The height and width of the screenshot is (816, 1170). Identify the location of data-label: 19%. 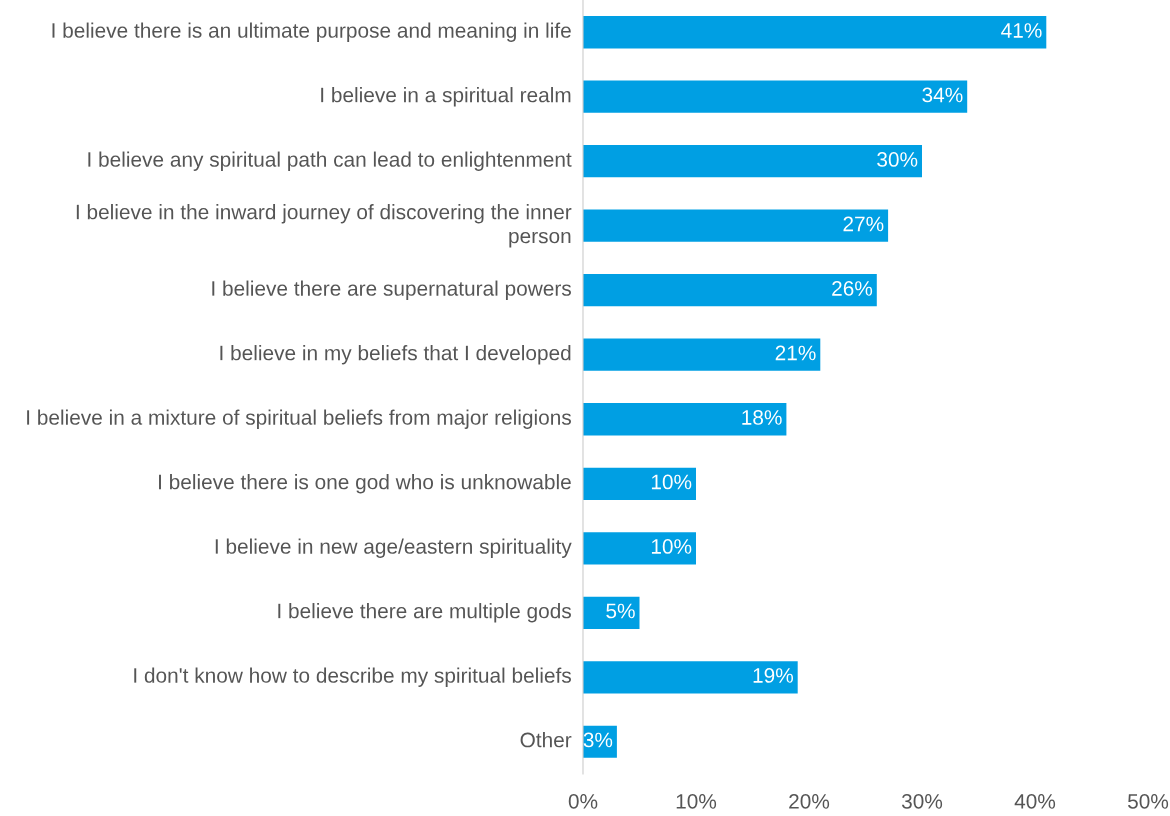
(773, 675).